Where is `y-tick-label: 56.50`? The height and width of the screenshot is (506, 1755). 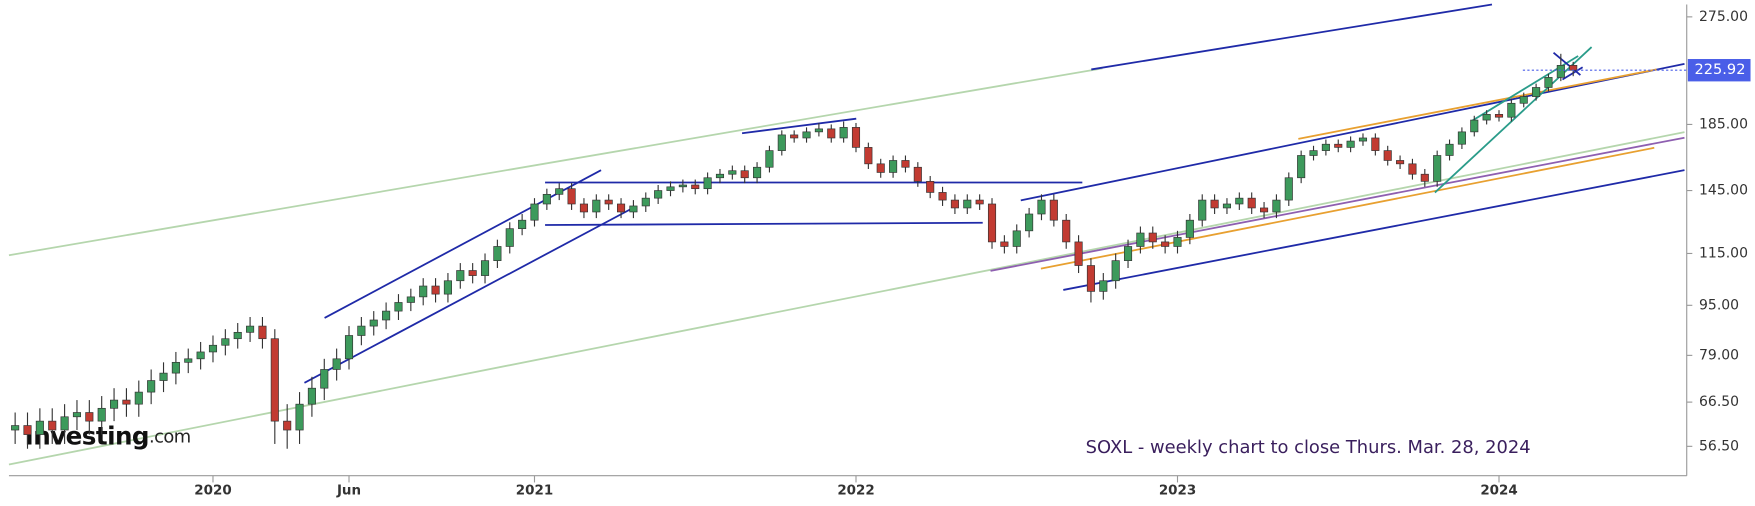 y-tick-label: 56.50 is located at coordinates (1719, 446).